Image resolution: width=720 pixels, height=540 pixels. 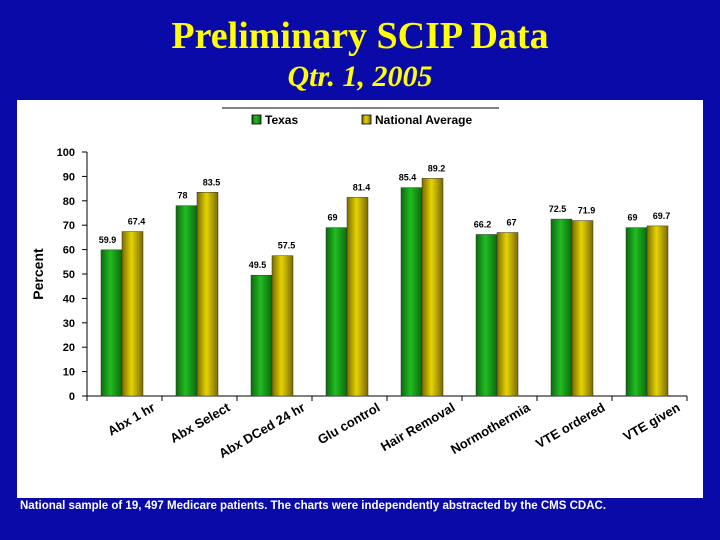 What do you see at coordinates (652, 422) in the screenshot?
I see `x-category-label-7: VTE given` at bounding box center [652, 422].